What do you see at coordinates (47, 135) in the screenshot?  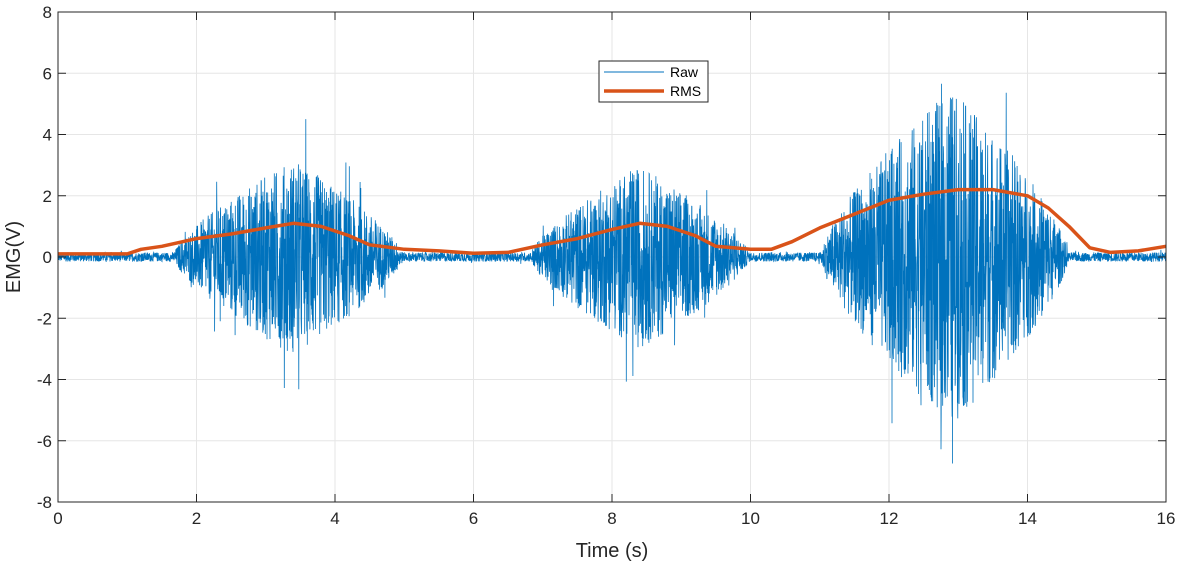 I see `y-tick-label: 4` at bounding box center [47, 135].